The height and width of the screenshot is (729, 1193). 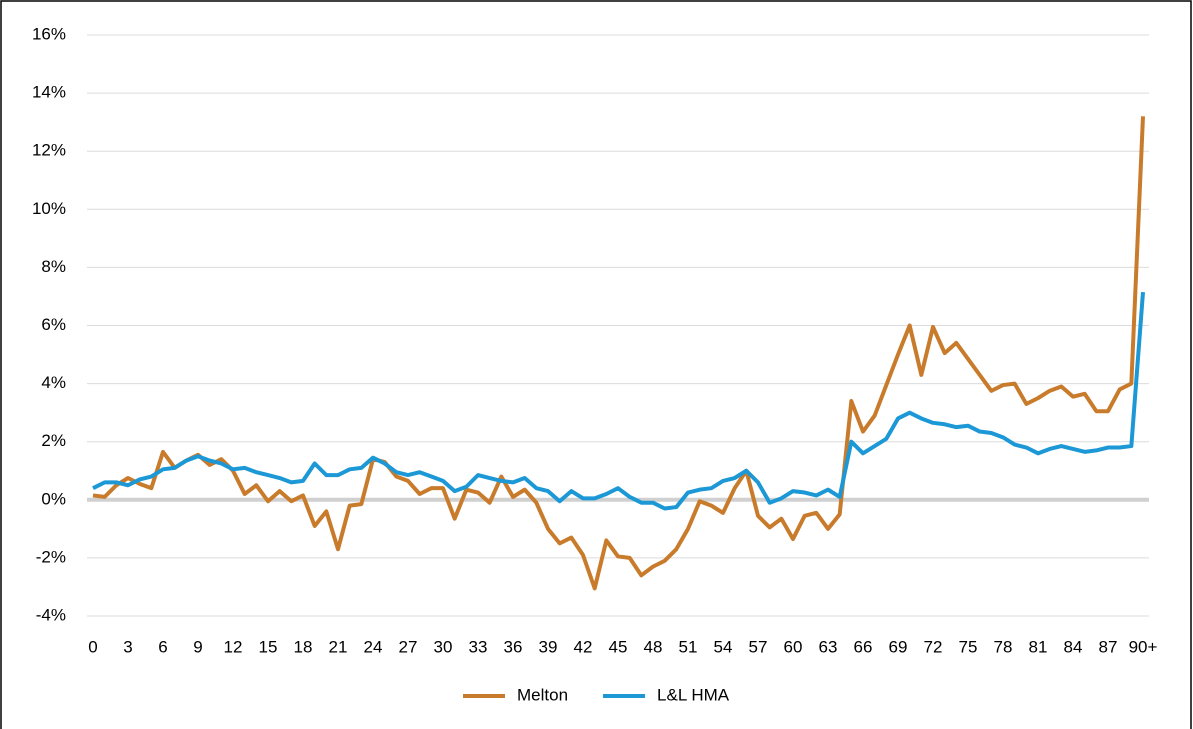 I want to click on x-tick-label: 81, so click(x=1038, y=646).